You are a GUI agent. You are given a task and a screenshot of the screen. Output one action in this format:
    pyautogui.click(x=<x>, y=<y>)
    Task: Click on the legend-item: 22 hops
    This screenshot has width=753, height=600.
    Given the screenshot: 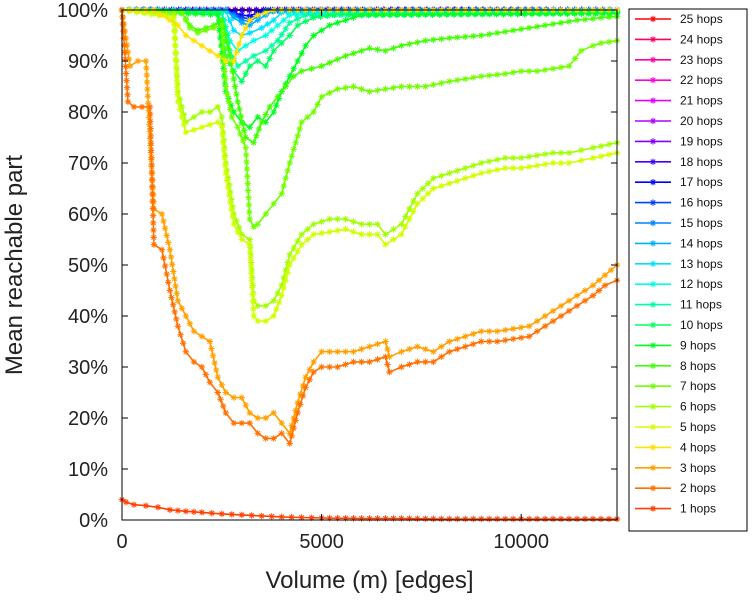 What is the action you would take?
    pyautogui.click(x=679, y=80)
    